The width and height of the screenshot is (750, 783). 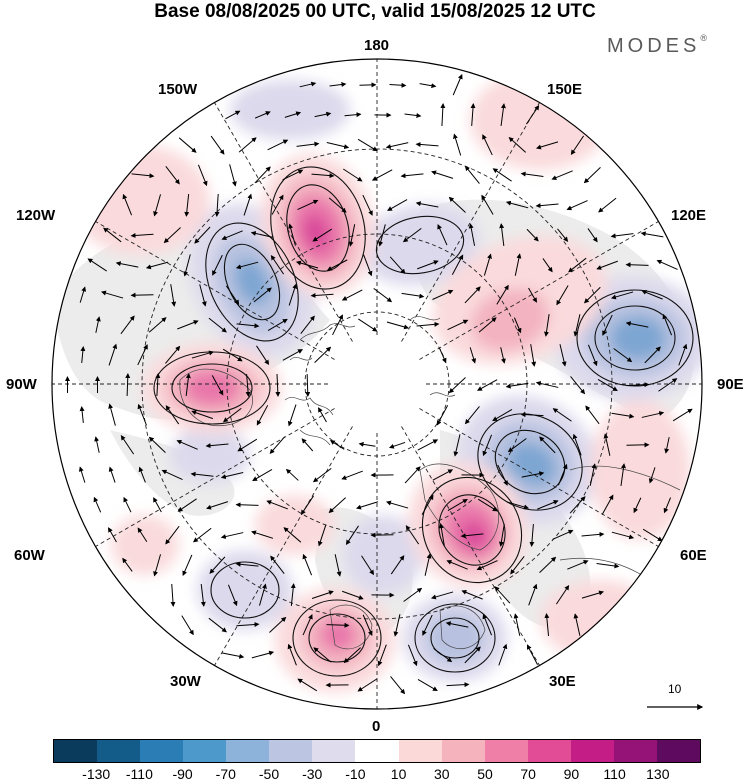 I want to click on colorbar, so click(x=377, y=751).